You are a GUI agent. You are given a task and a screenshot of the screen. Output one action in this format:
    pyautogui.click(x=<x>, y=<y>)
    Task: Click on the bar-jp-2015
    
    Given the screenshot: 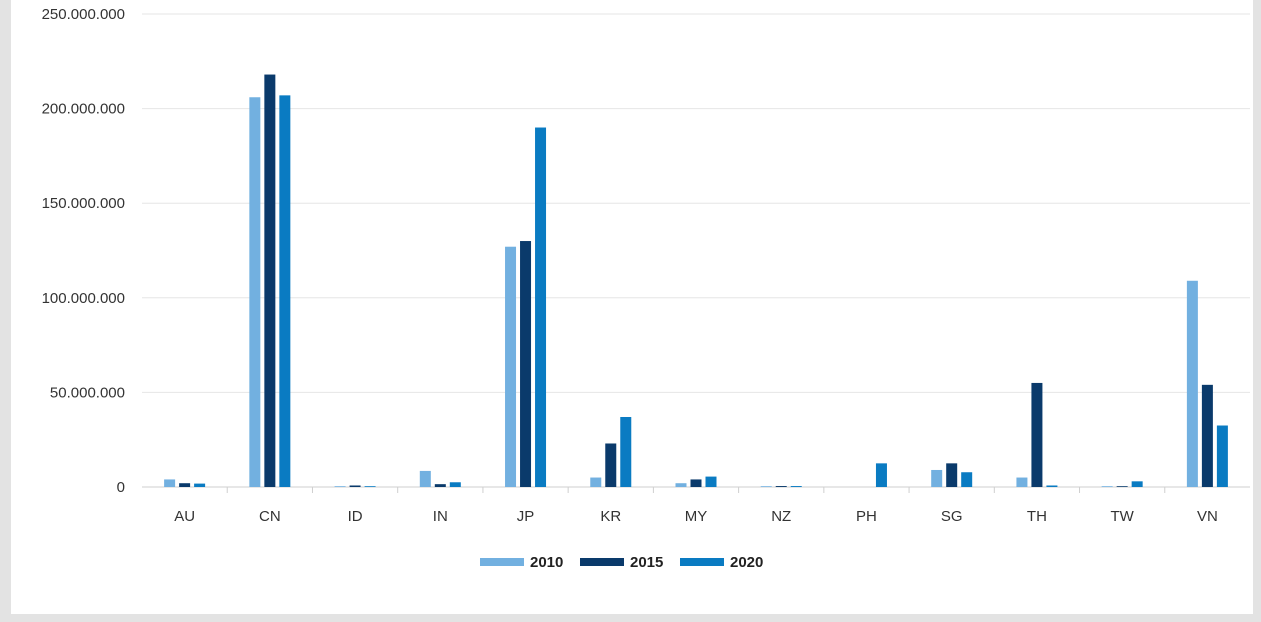 What is the action you would take?
    pyautogui.click(x=526, y=364)
    